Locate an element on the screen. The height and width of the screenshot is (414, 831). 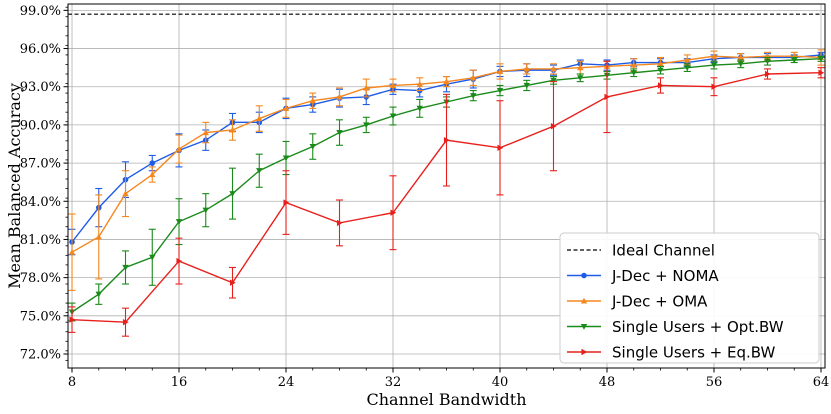
legend-item-single-users-opt-bw: Single Users + Opt.BW is located at coordinates (675, 327).